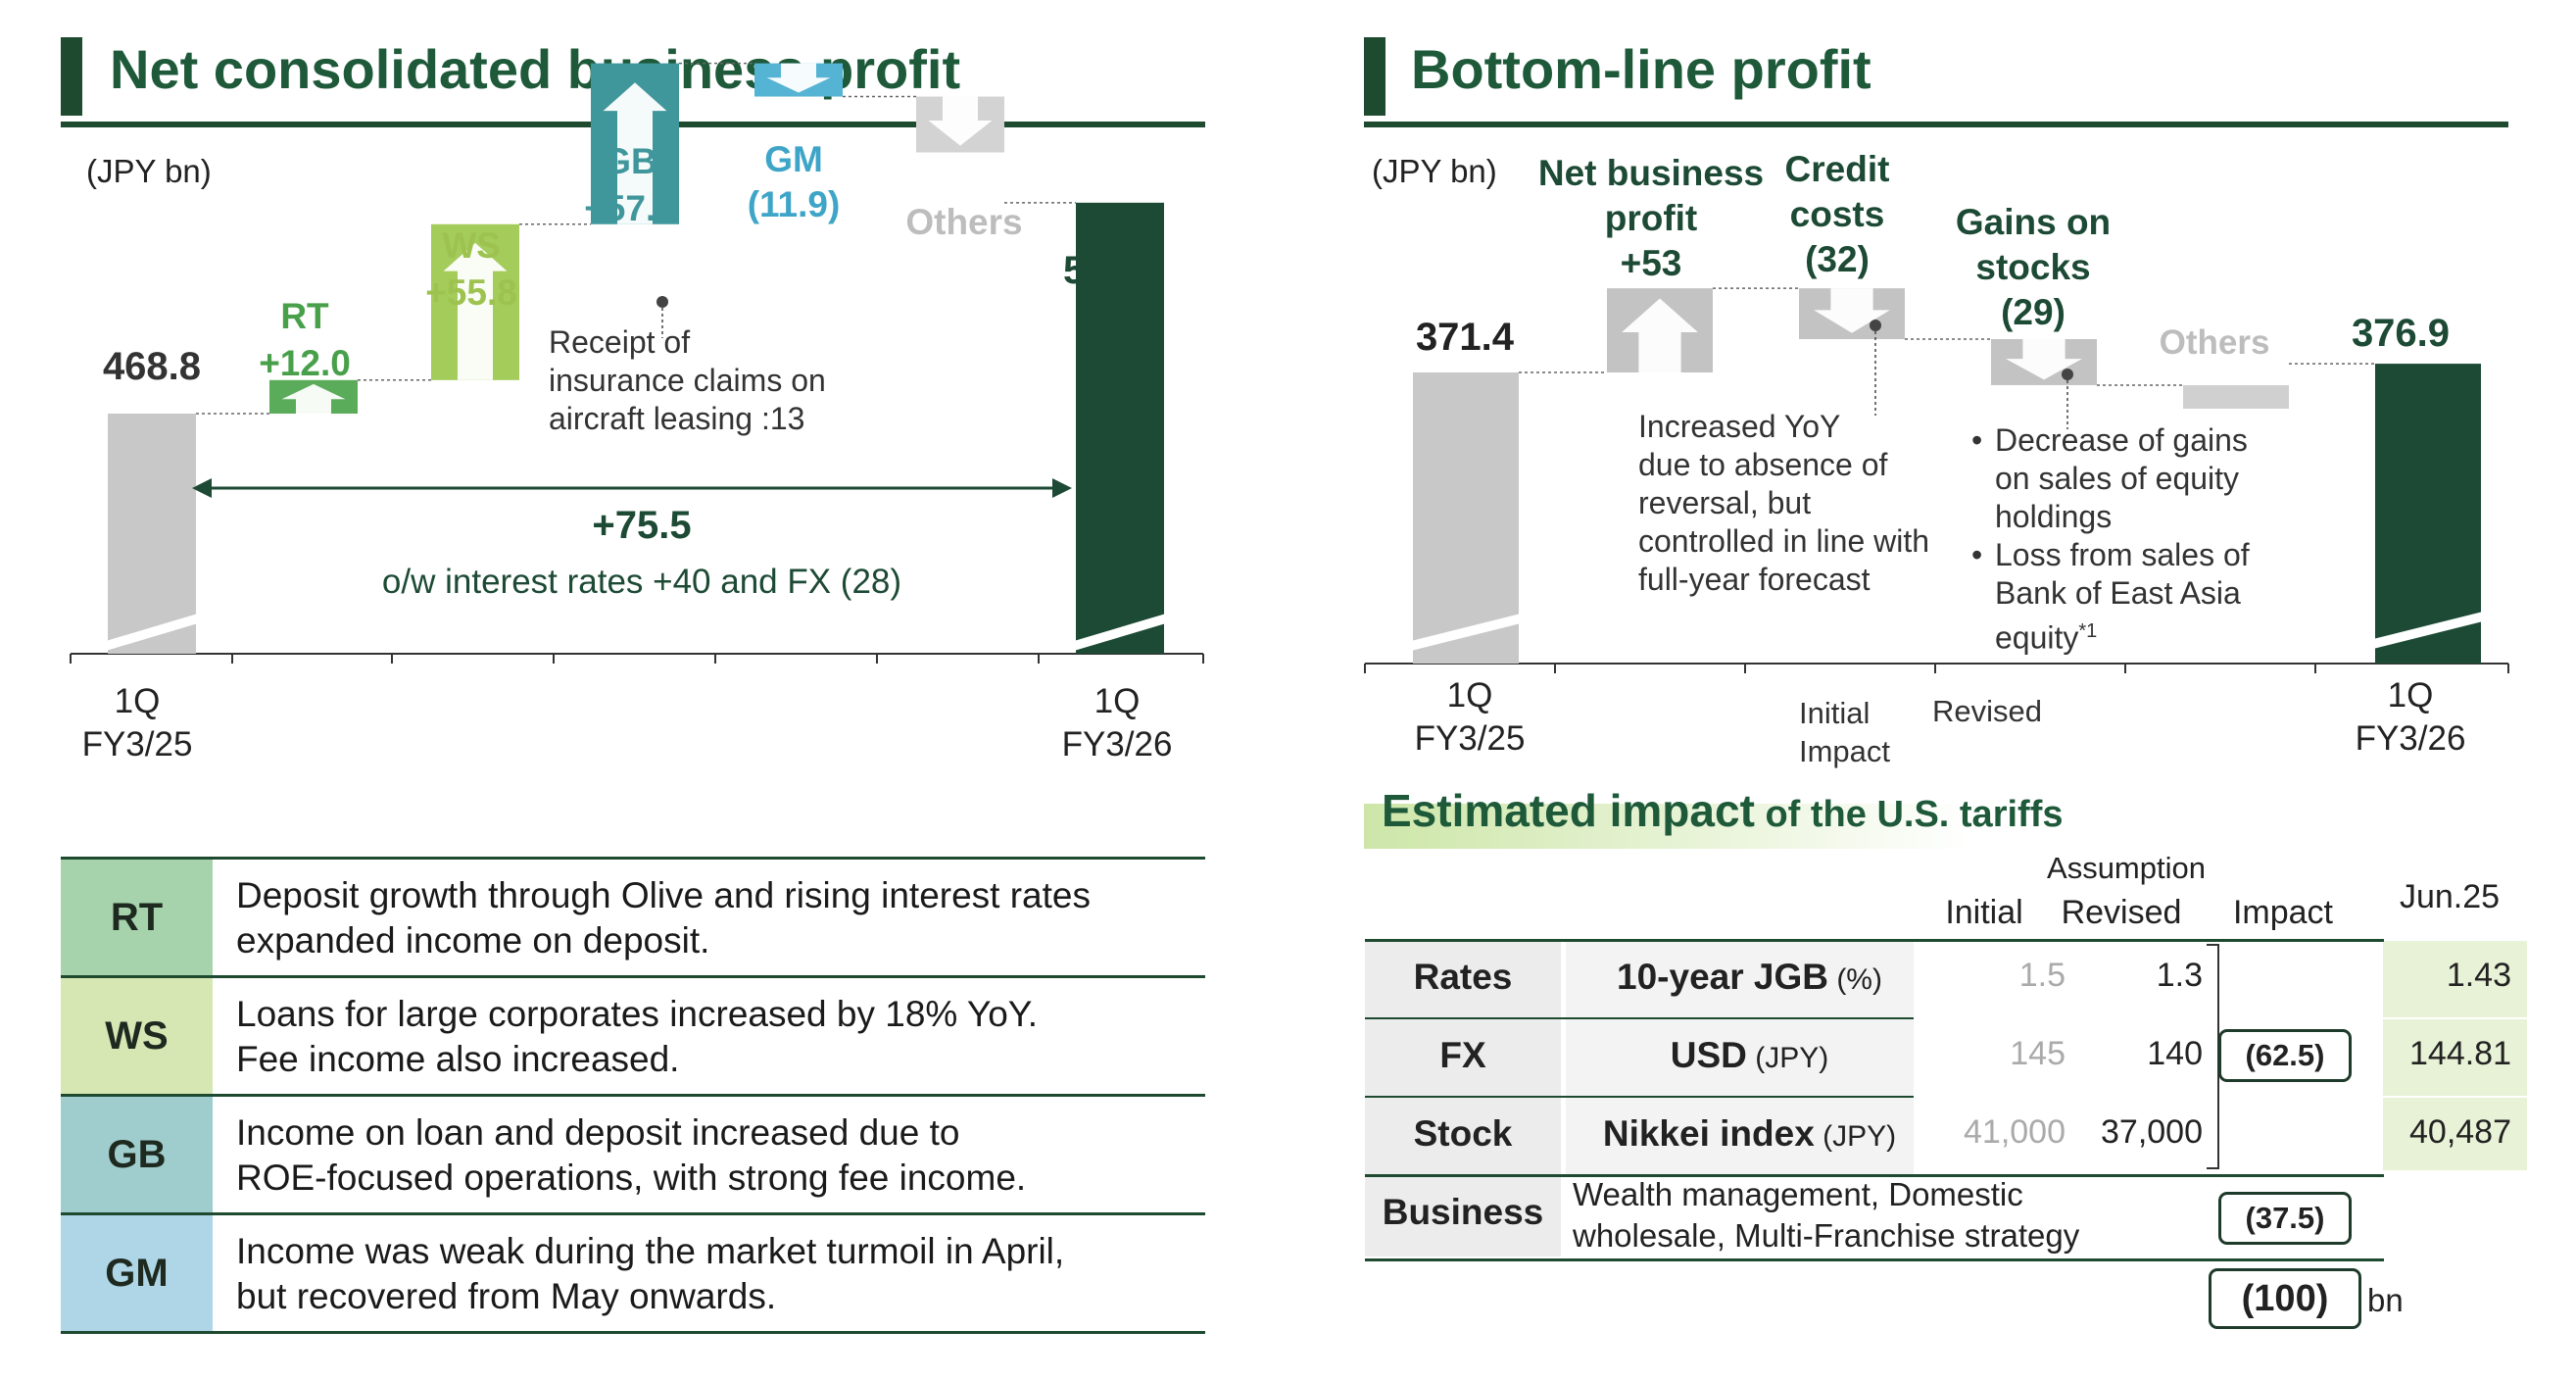 This screenshot has width=2576, height=1380. What do you see at coordinates (2175, 1053) in the screenshot?
I see `fx-revised: 140` at bounding box center [2175, 1053].